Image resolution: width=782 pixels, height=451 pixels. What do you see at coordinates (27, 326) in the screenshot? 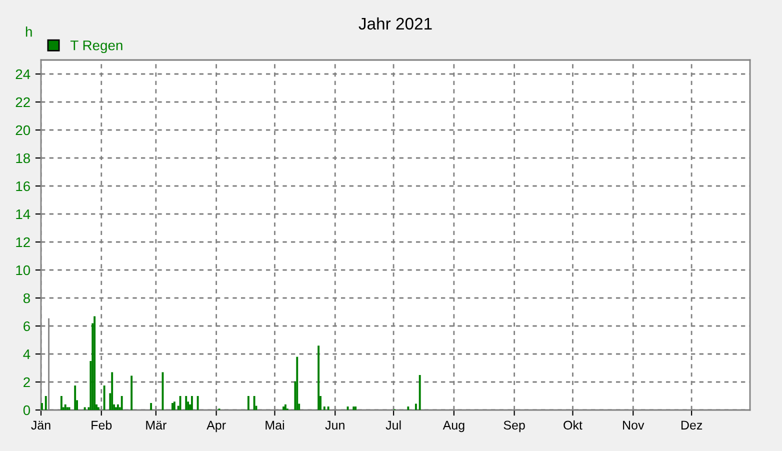
I see `y-tick-label: 6` at bounding box center [27, 326].